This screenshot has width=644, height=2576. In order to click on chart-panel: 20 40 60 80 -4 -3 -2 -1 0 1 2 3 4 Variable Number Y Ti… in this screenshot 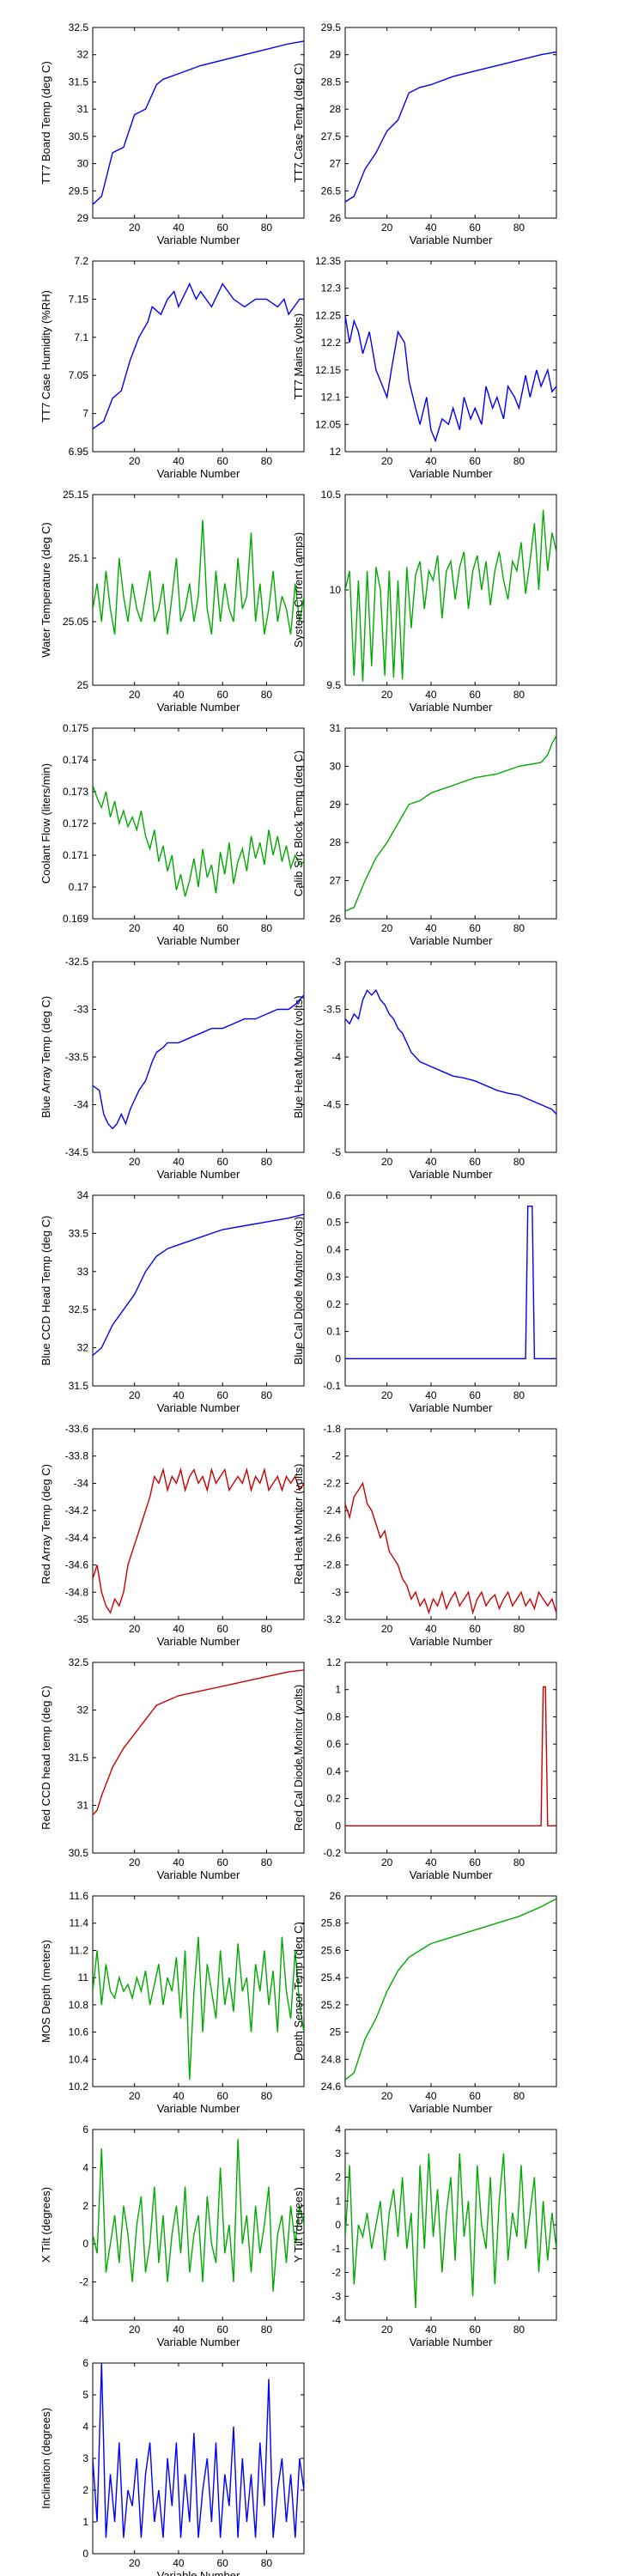, I will do `click(424, 2236)`.